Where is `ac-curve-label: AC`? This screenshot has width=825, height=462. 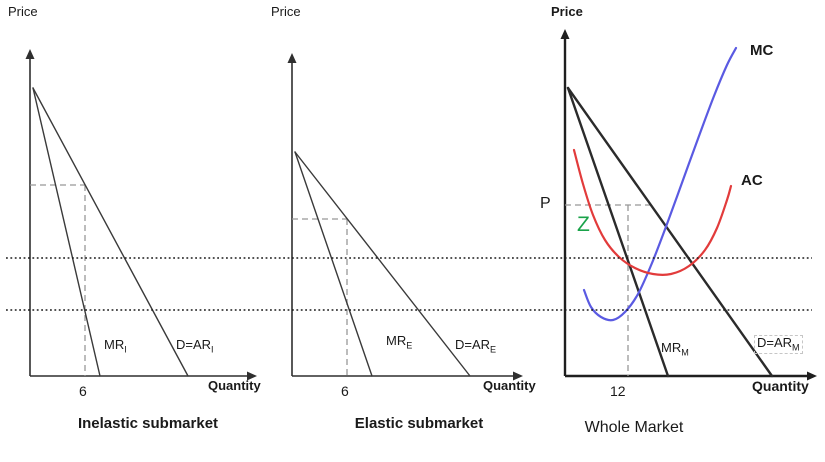 ac-curve-label: AC is located at coordinates (752, 180).